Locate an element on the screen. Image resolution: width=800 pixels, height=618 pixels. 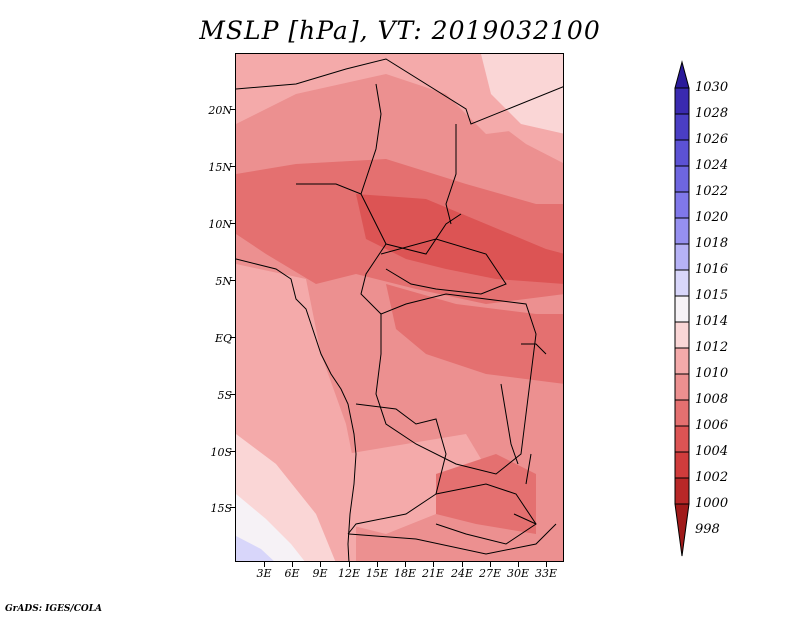
colorbar-label: 1002 is located at coordinates (712, 477).